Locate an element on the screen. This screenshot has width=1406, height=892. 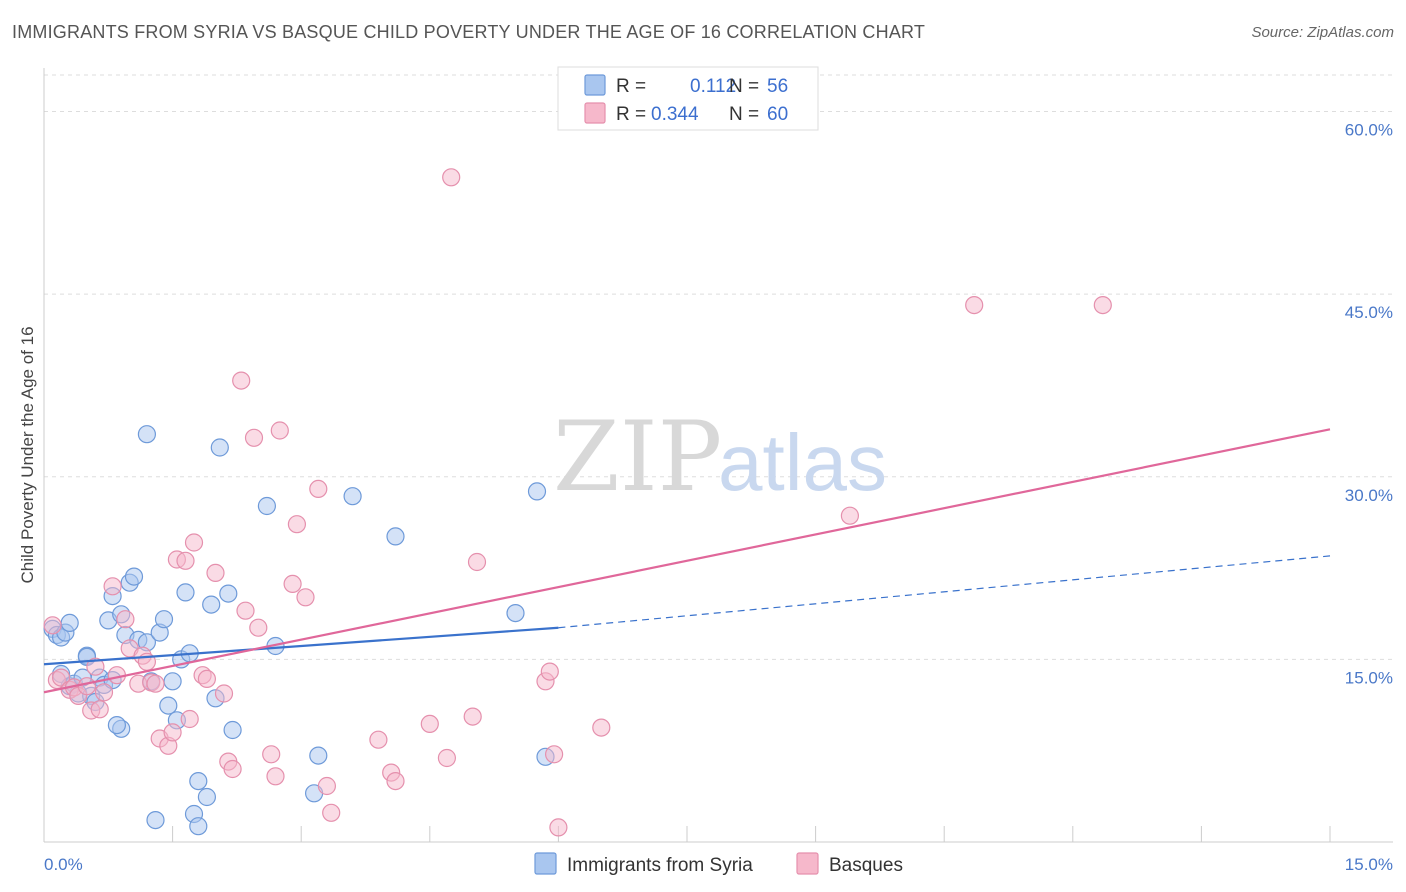
y-tick-label-1: 30.0% is located at coordinates (1369, 495).